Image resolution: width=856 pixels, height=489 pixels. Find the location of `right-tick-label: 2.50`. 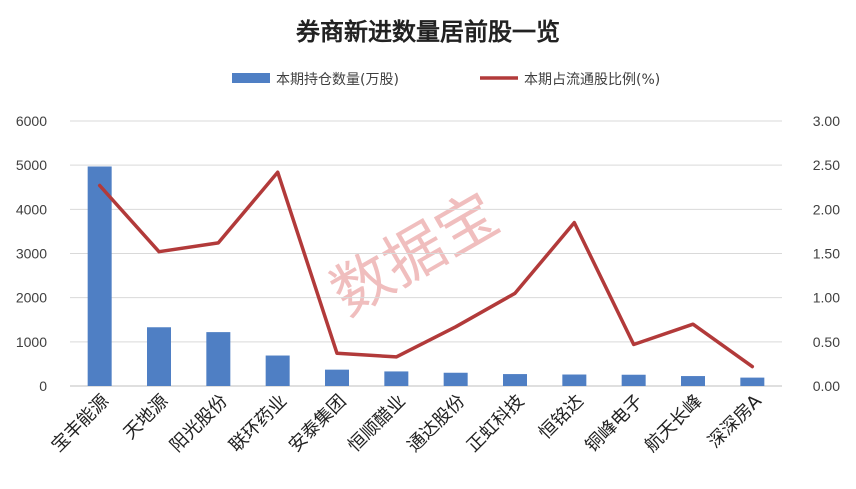

right-tick-label: 2.50 is located at coordinates (826, 165).